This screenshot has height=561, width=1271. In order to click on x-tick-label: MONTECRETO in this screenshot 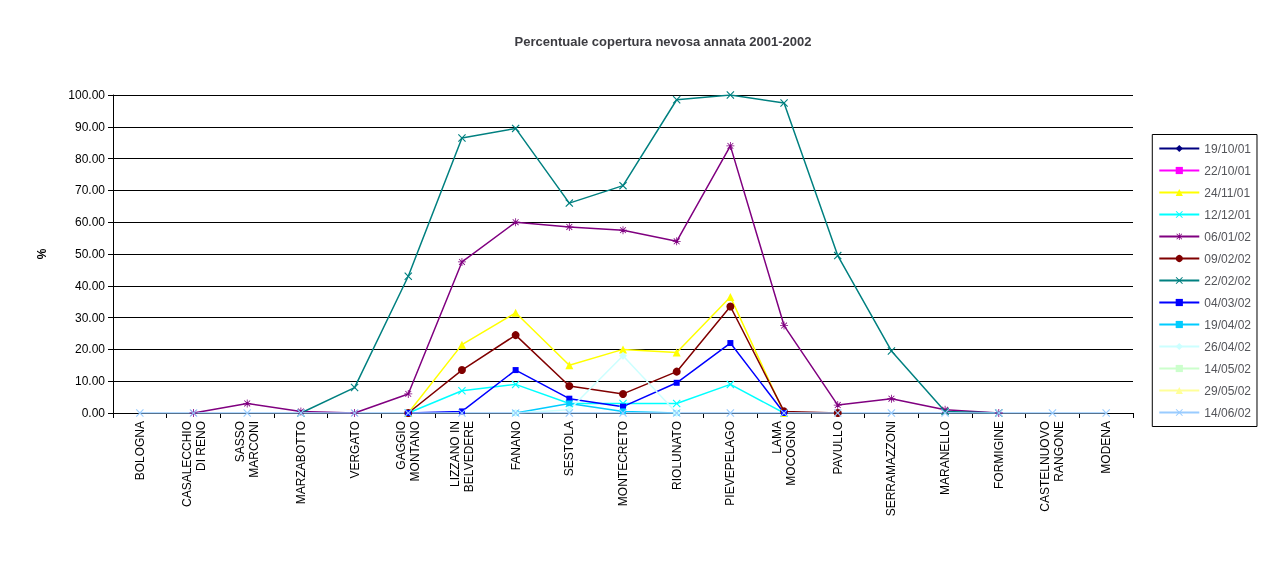, I will do `click(623, 464)`.